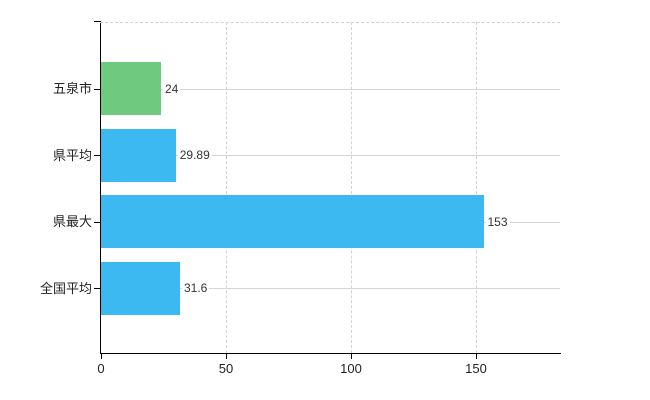 The height and width of the screenshot is (400, 650). What do you see at coordinates (72, 221) in the screenshot?
I see `category-label: 県最大` at bounding box center [72, 221].